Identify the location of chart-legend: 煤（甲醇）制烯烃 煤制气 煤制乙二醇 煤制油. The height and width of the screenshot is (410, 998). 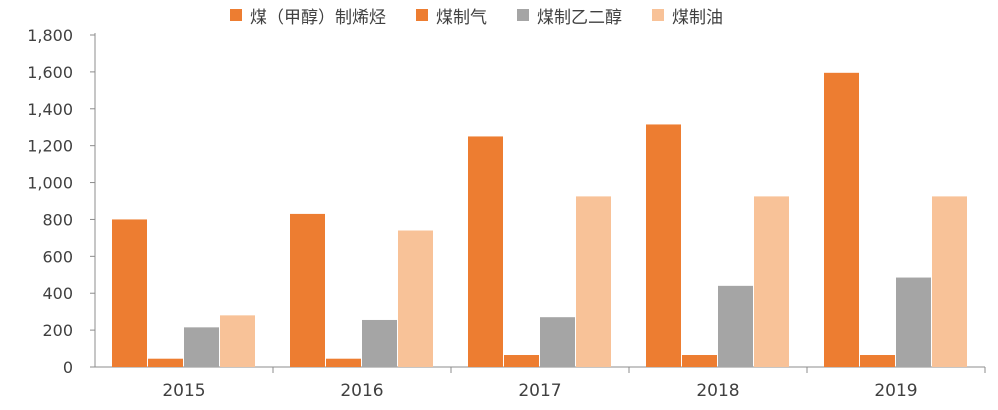
(491, 15).